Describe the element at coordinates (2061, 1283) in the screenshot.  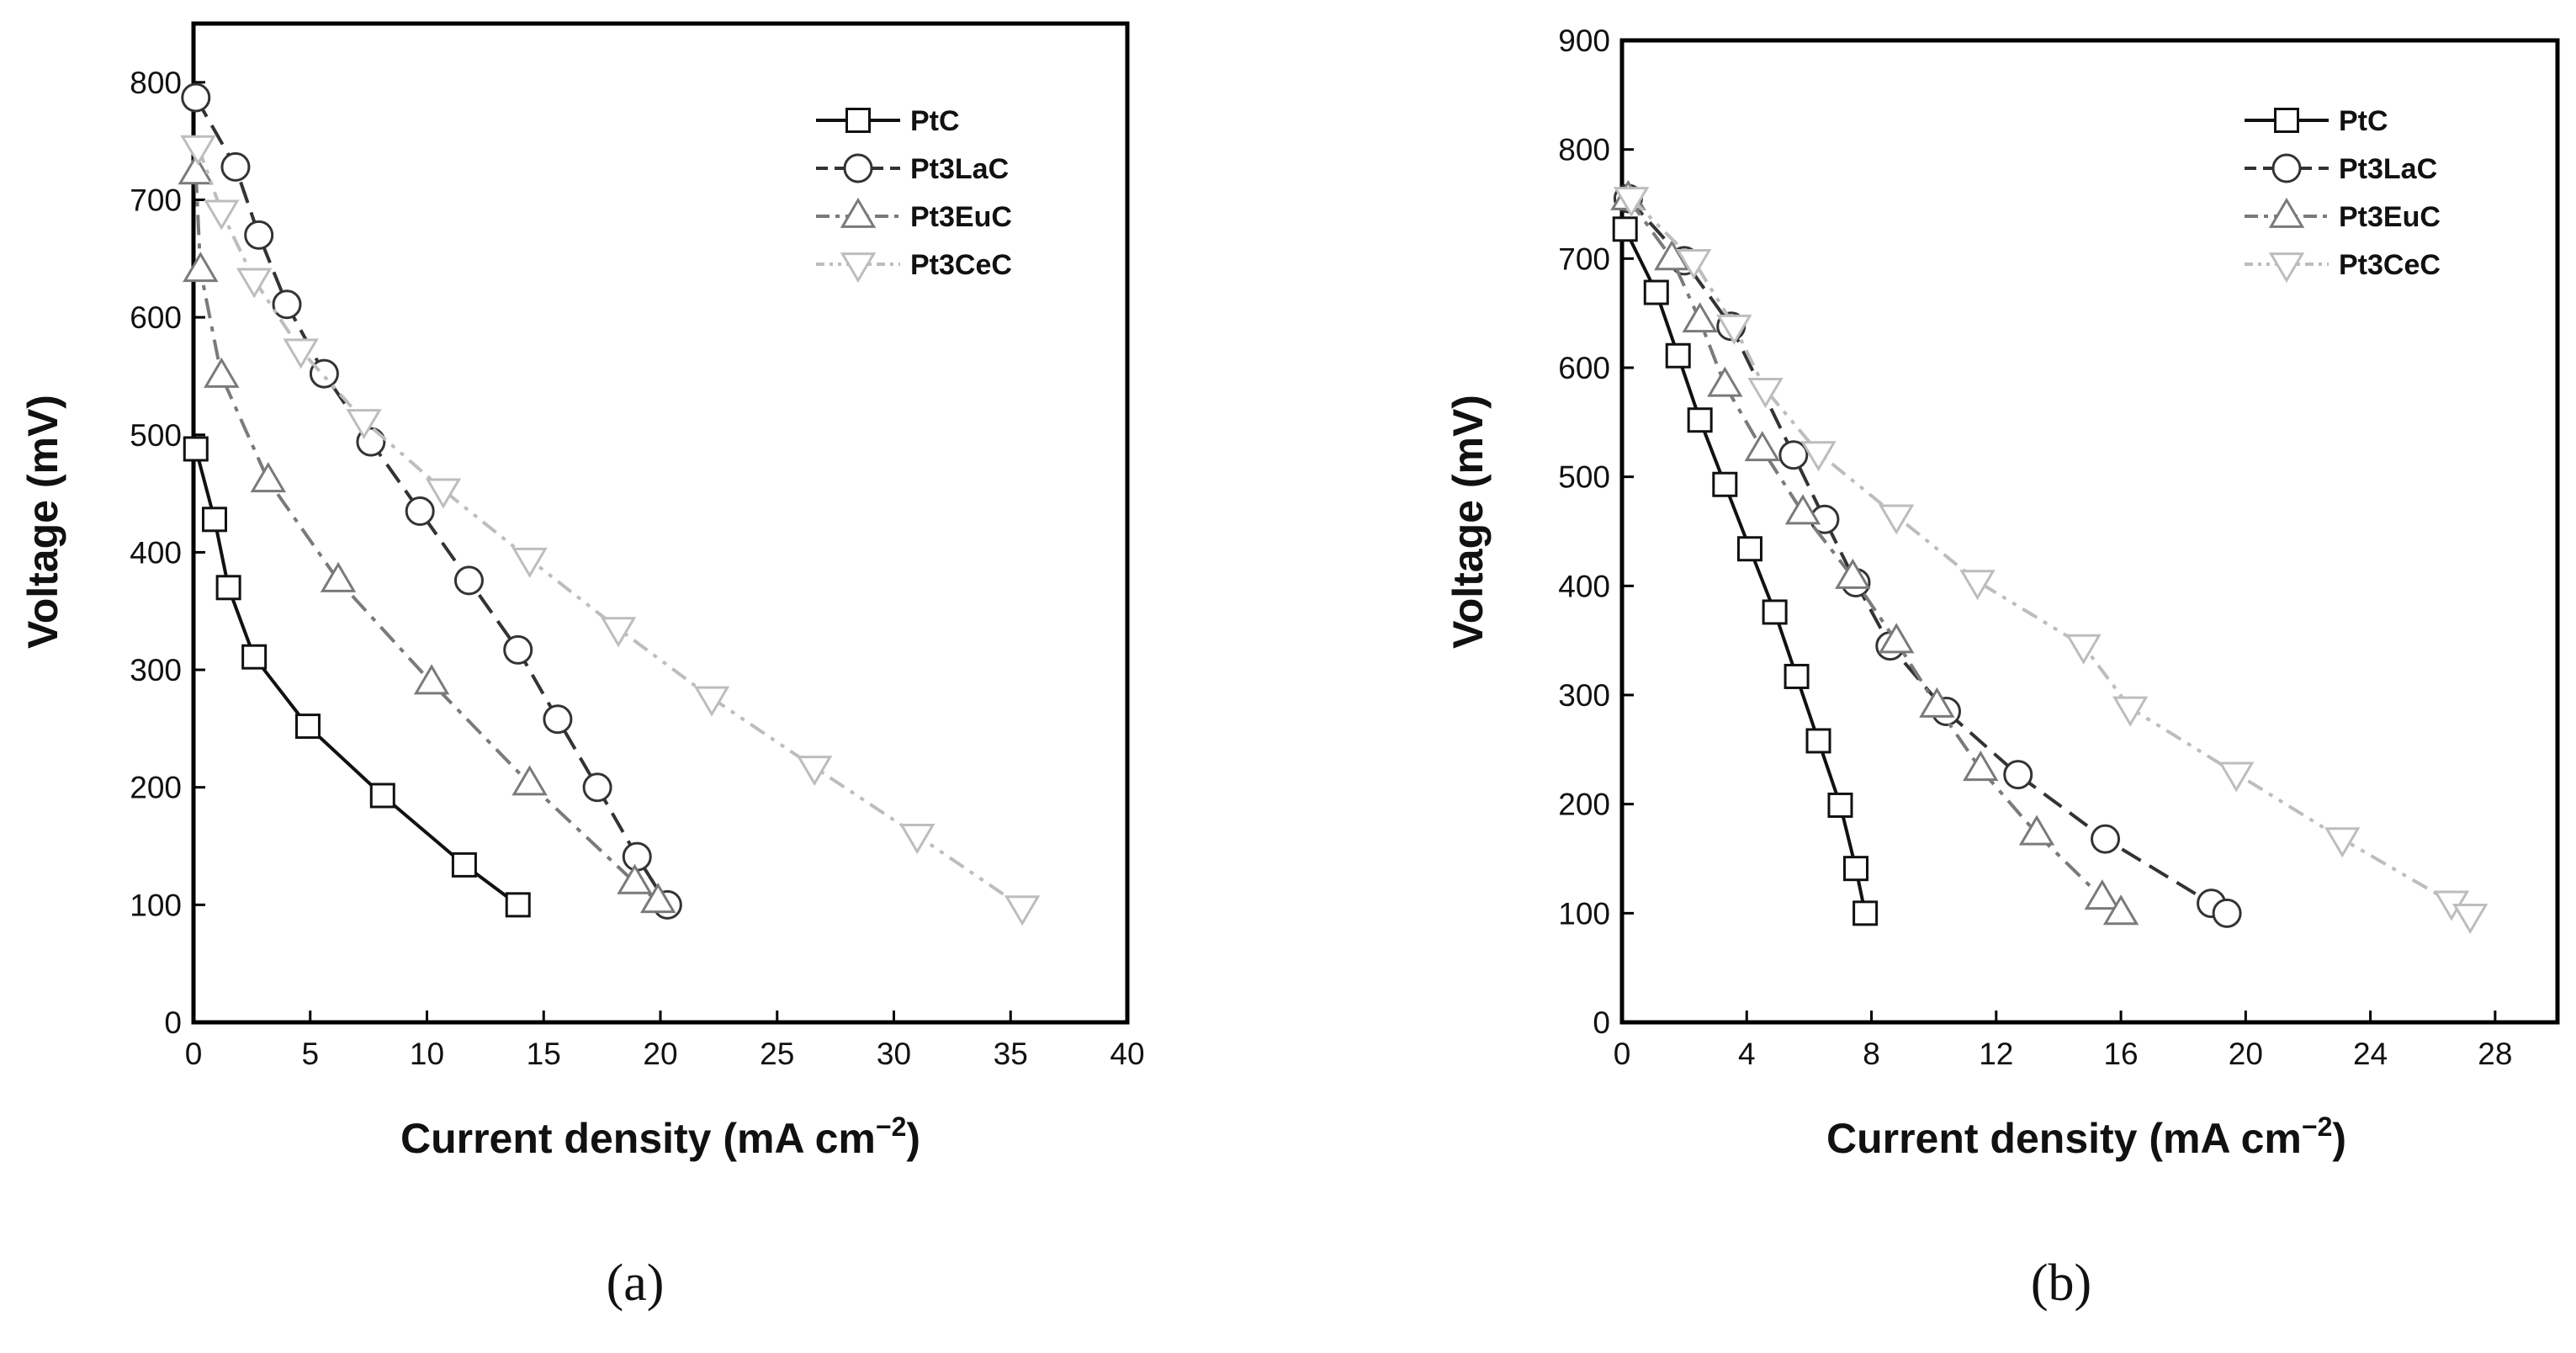
I see `panel-label-b: (b)` at that location.